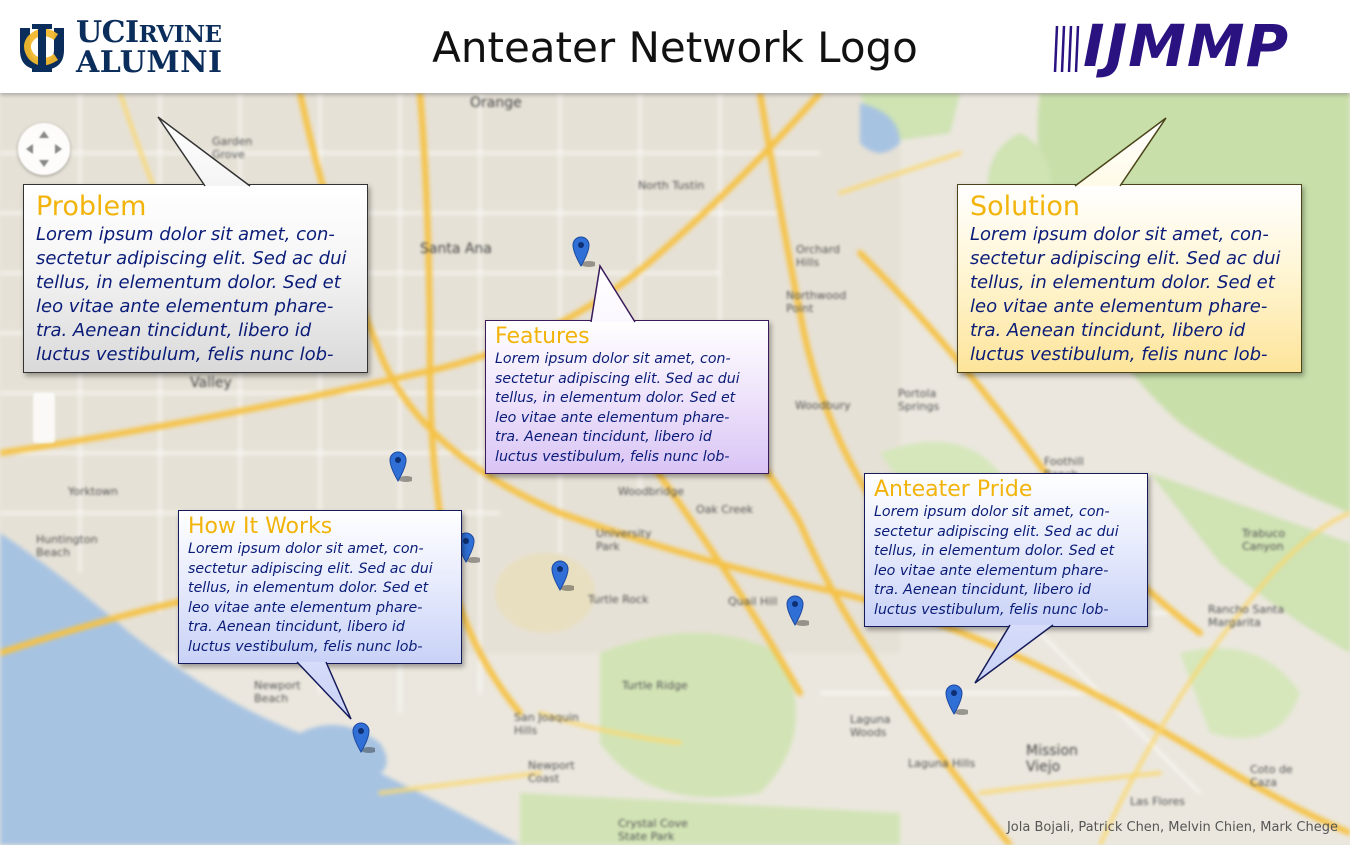 This screenshot has width=1350, height=845. I want to click on uci-alumni-logo: UCIRVINE ALUMNI, so click(119, 49).